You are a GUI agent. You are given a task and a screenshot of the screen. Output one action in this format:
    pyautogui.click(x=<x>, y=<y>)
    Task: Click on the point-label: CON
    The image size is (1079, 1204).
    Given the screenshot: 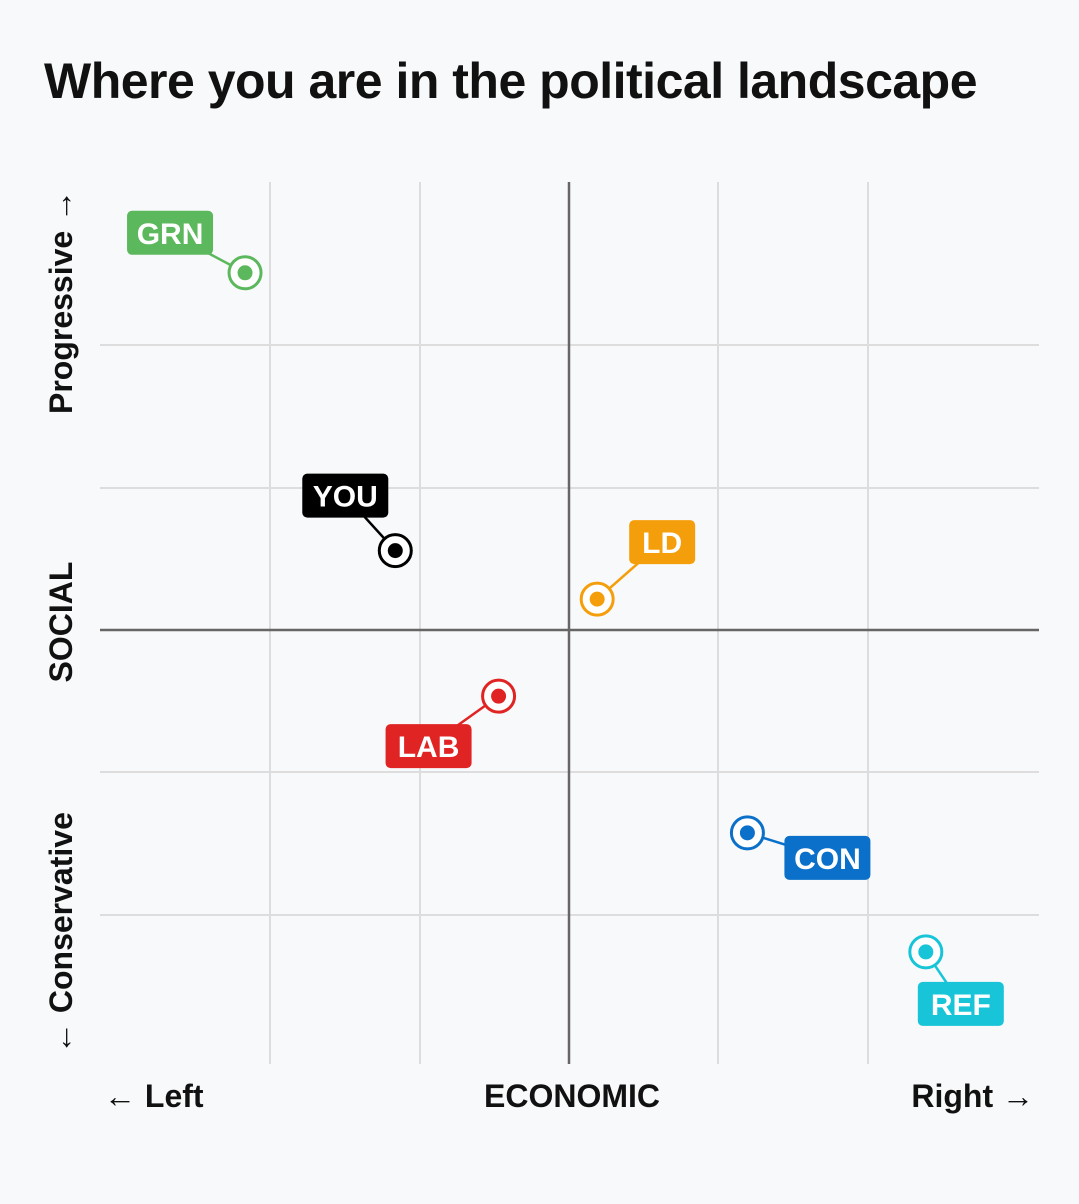 What is the action you would take?
    pyautogui.click(x=827, y=859)
    